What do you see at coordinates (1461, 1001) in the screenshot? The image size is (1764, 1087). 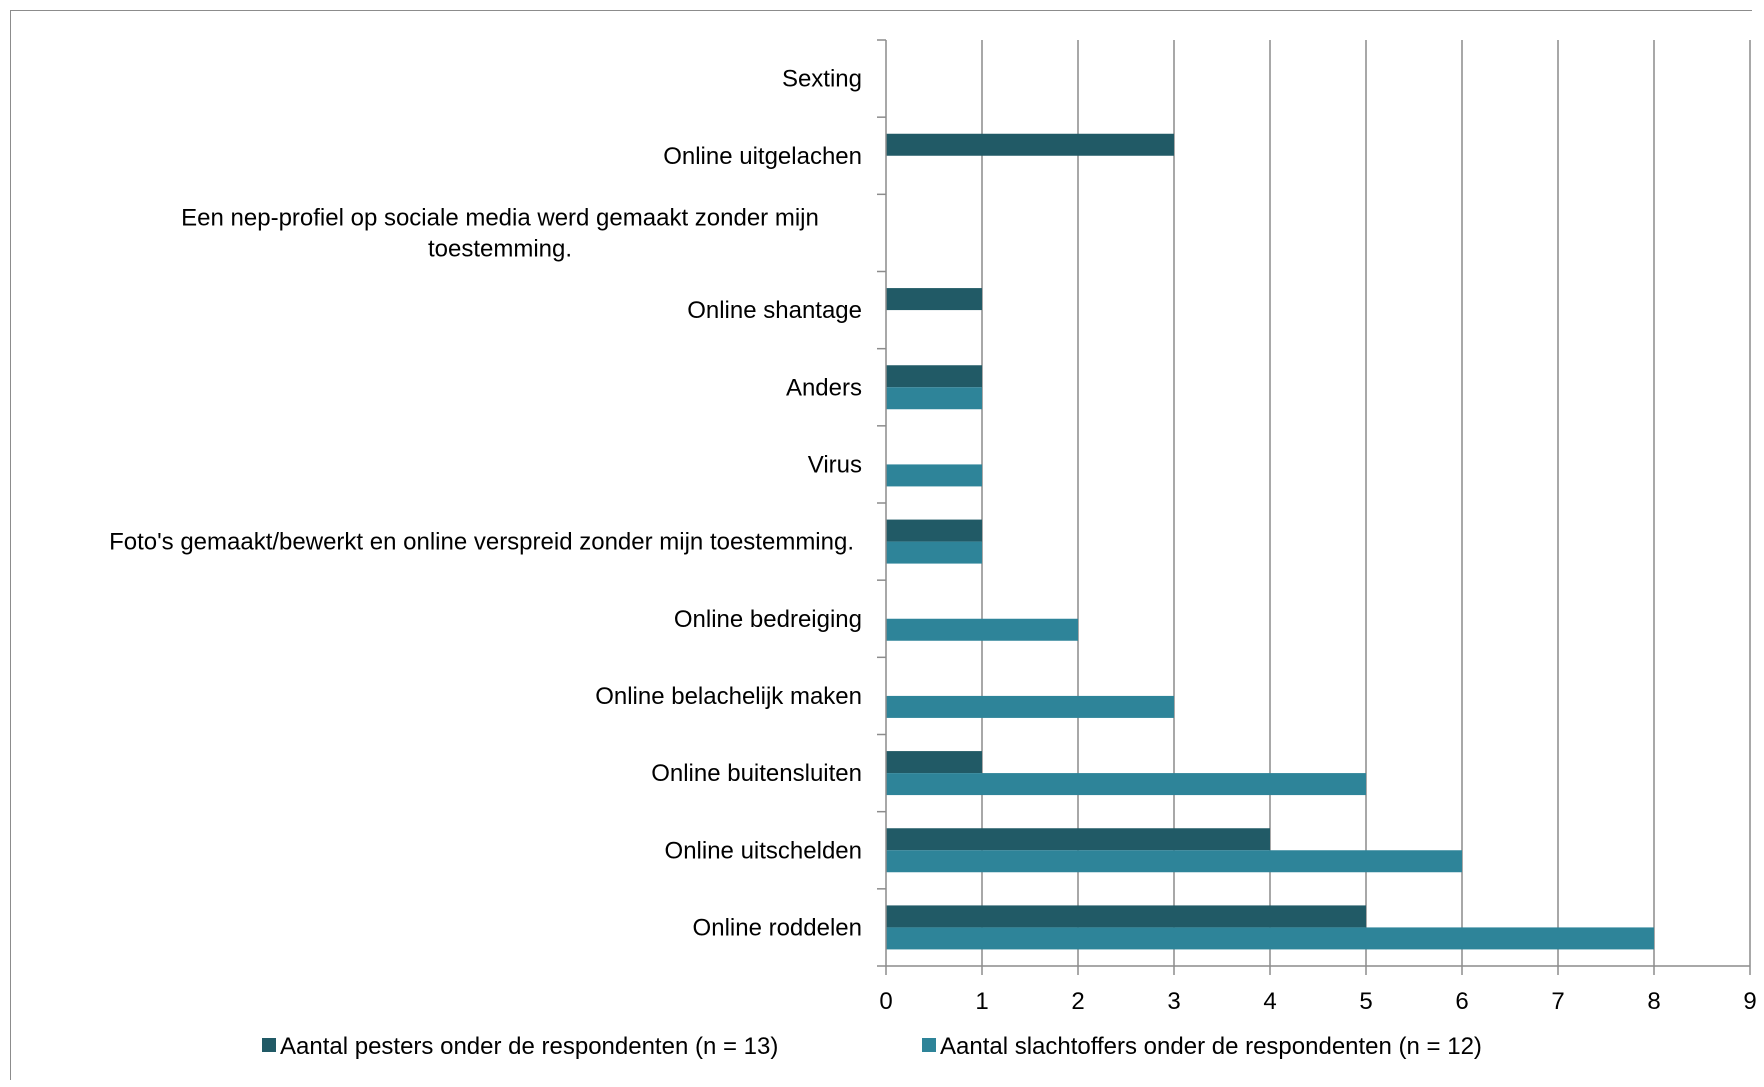 I see `x-tick-label-6: 6` at bounding box center [1461, 1001].